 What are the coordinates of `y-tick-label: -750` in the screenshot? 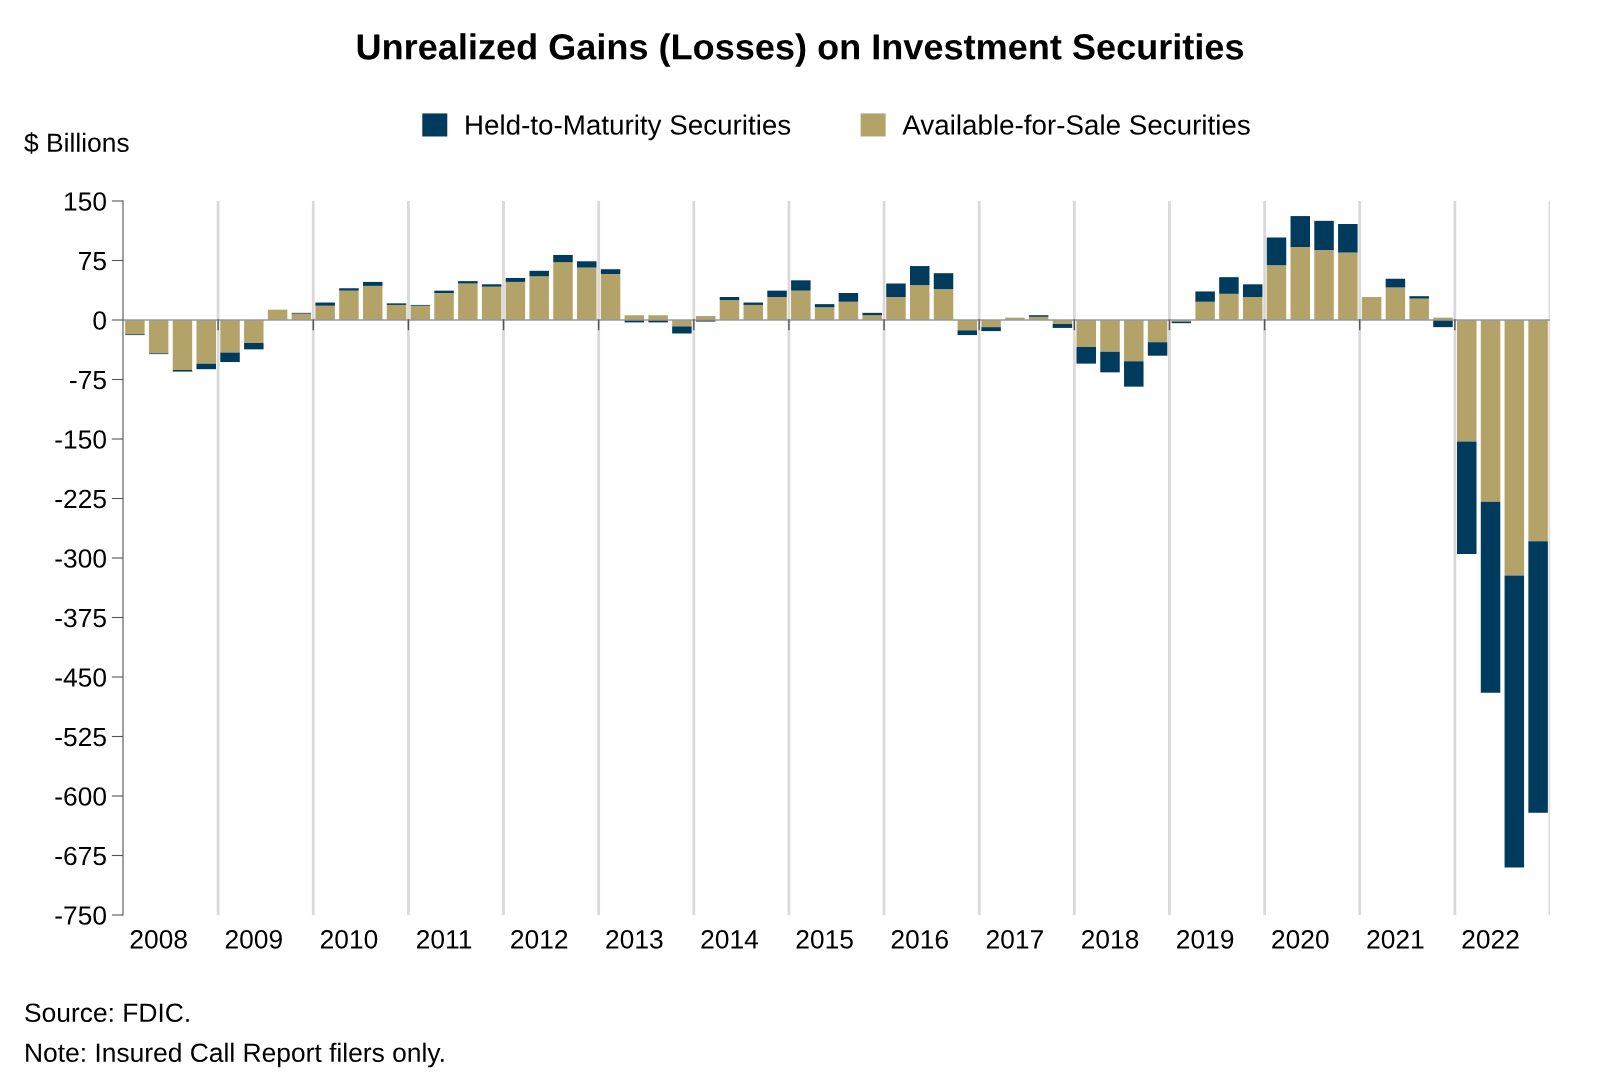 It's located at (80, 915).